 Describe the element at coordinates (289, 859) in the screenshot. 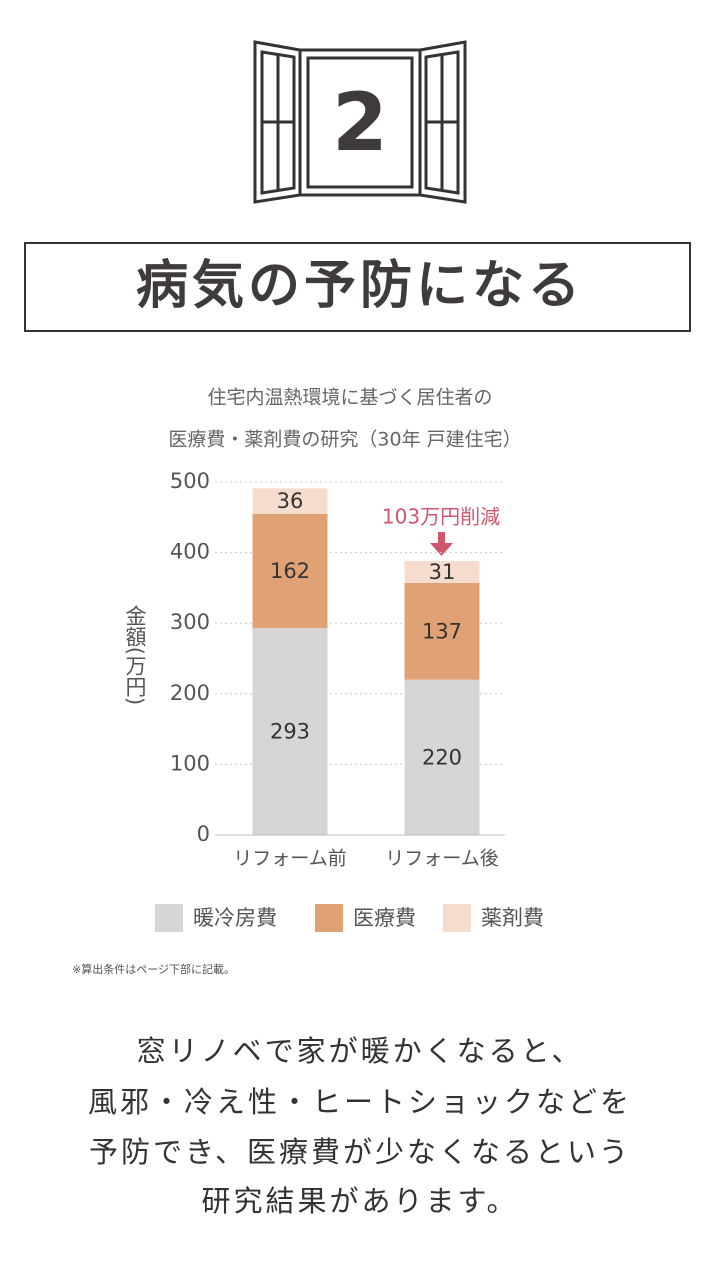

I see `x-tick-label: リフォーム前` at that location.